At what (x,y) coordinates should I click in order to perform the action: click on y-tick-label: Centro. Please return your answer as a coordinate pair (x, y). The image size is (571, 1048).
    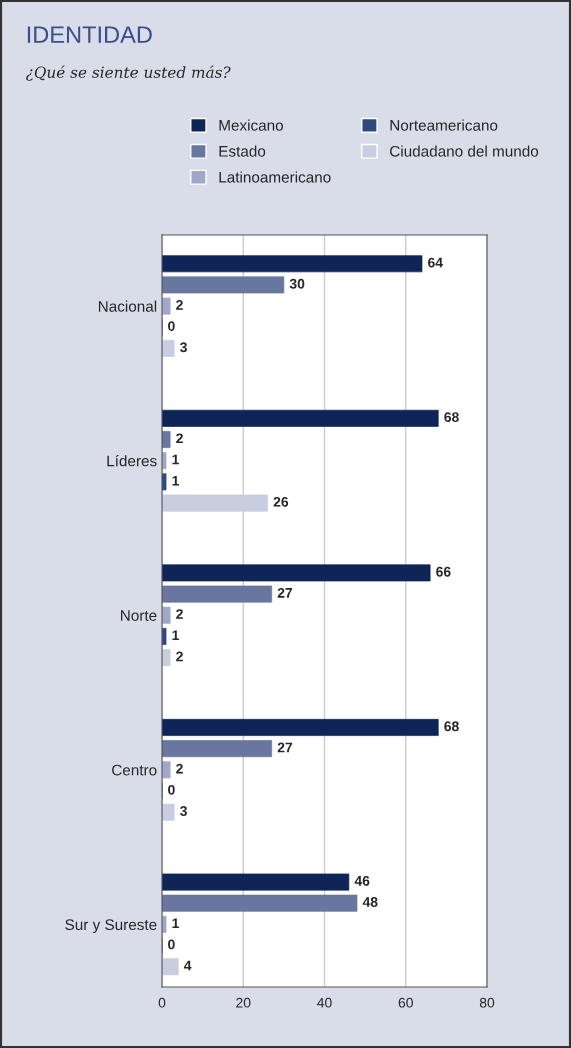
    Looking at the image, I should click on (134, 770).